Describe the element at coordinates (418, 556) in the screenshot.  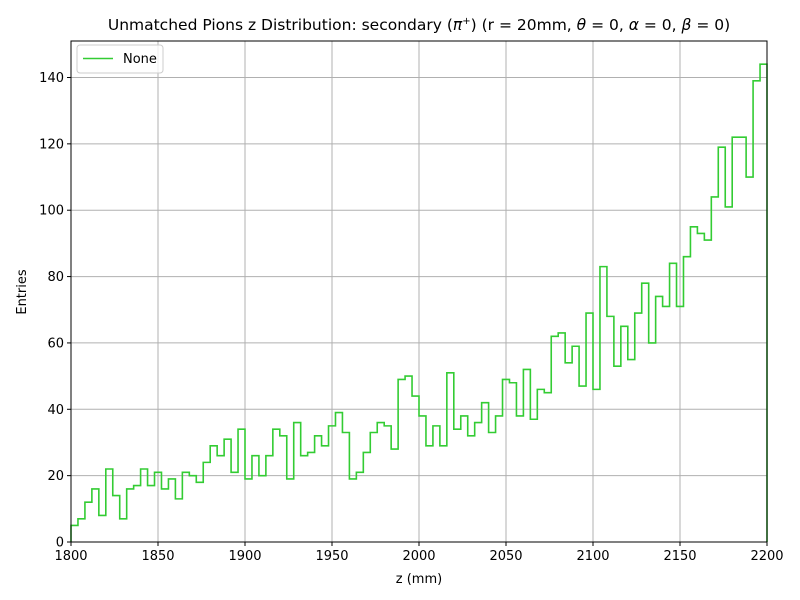
I see `x-tick-label: 2000` at that location.